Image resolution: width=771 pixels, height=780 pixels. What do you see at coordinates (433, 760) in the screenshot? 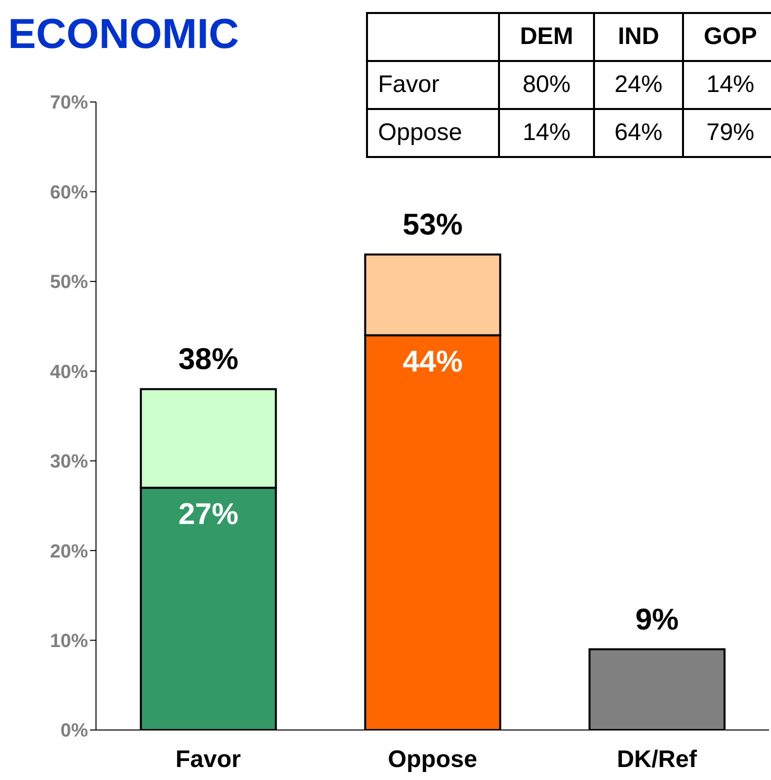
I see `x-tick-label: Oppose` at bounding box center [433, 760].